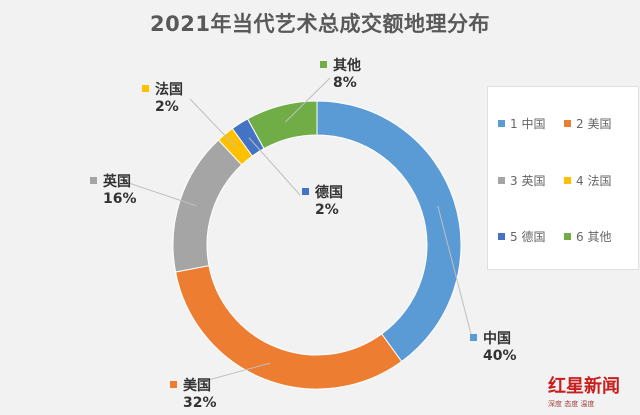  I want to click on legend-item-uk: 3 英国, so click(521, 180).